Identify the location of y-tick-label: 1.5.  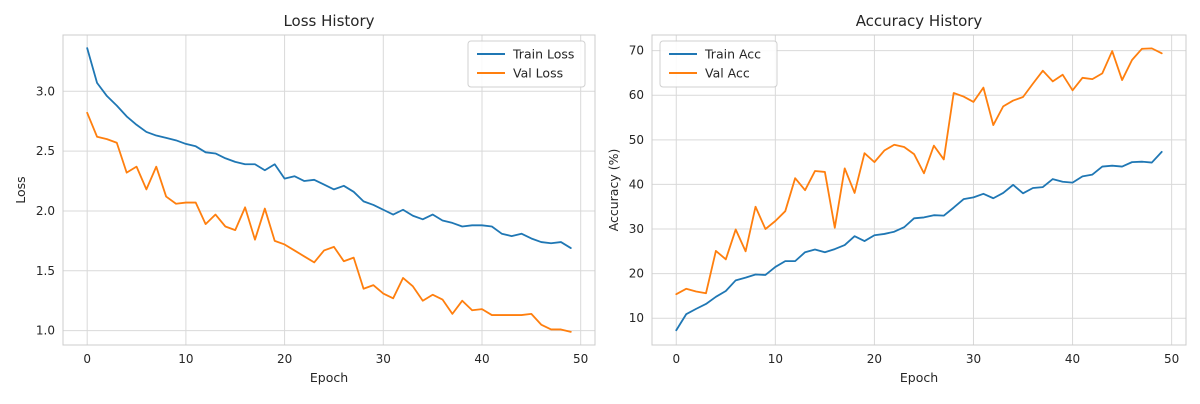
(45, 271).